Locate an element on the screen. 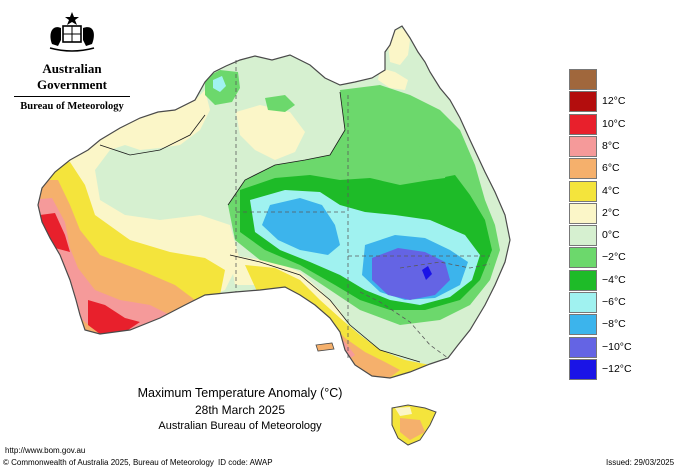 The width and height of the screenshot is (680, 467). map-date: 28th March 2025 is located at coordinates (240, 410).